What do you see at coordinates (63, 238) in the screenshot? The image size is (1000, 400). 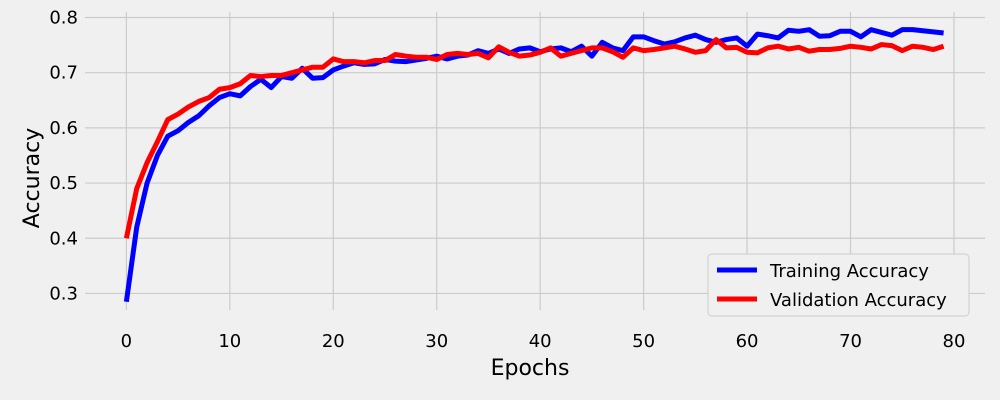 I see `y-tick-label: 0.4` at bounding box center [63, 238].